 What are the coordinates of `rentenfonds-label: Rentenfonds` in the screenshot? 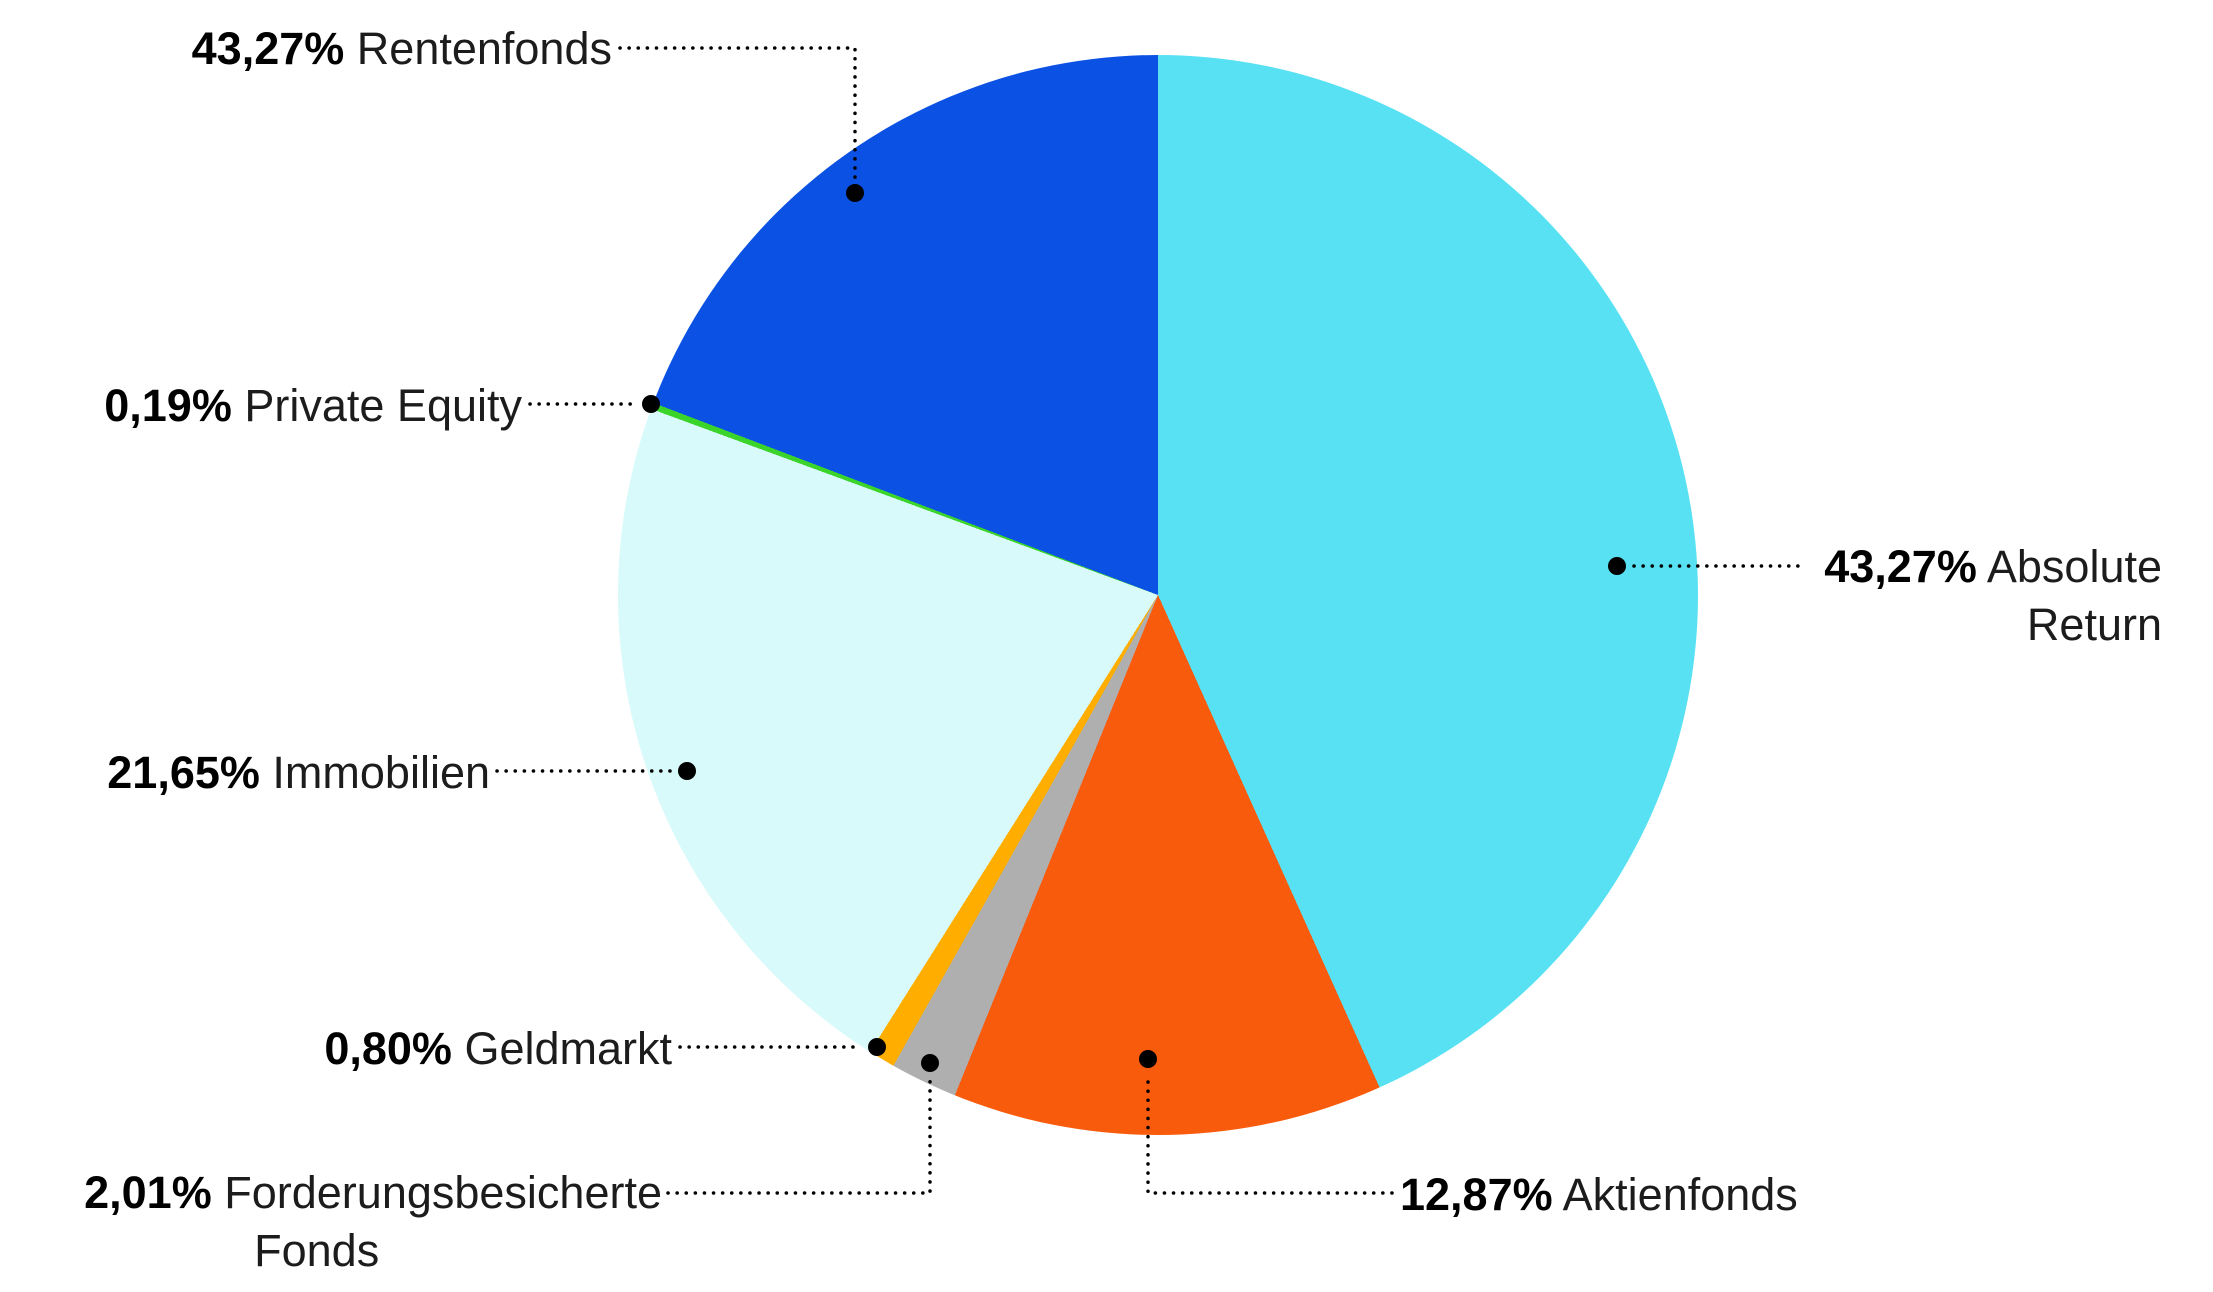 It's located at (484, 48).